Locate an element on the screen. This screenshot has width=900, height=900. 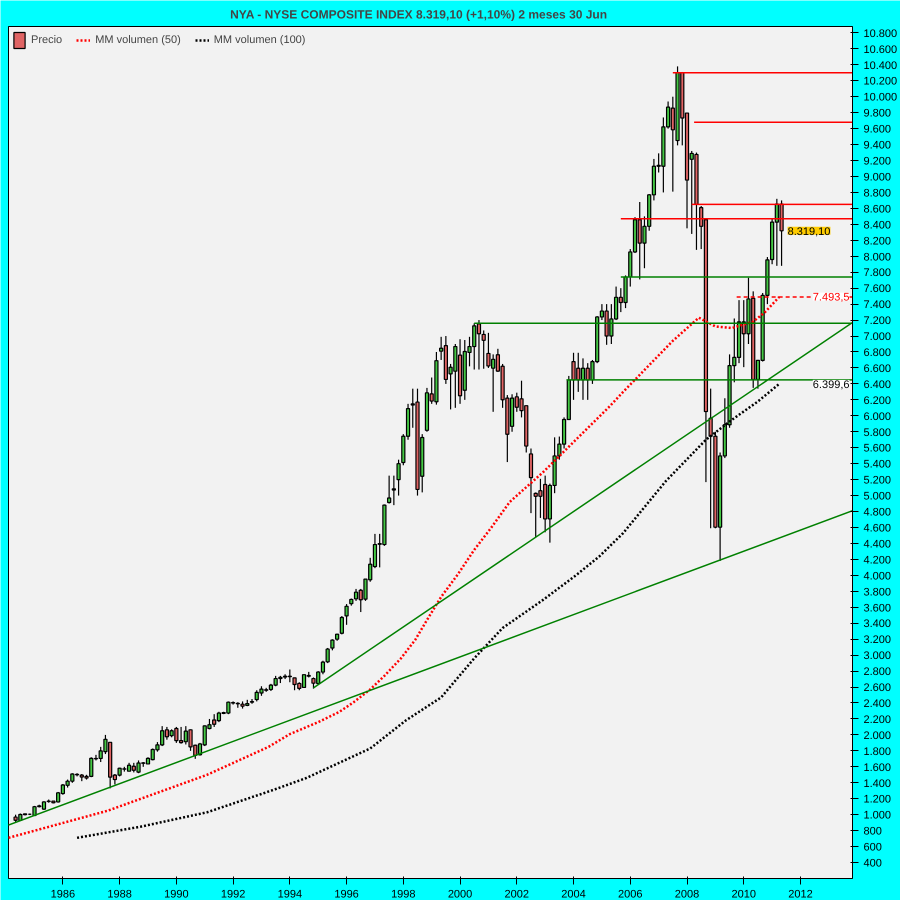
y-tick-label: 4.000 is located at coordinates (878, 576).